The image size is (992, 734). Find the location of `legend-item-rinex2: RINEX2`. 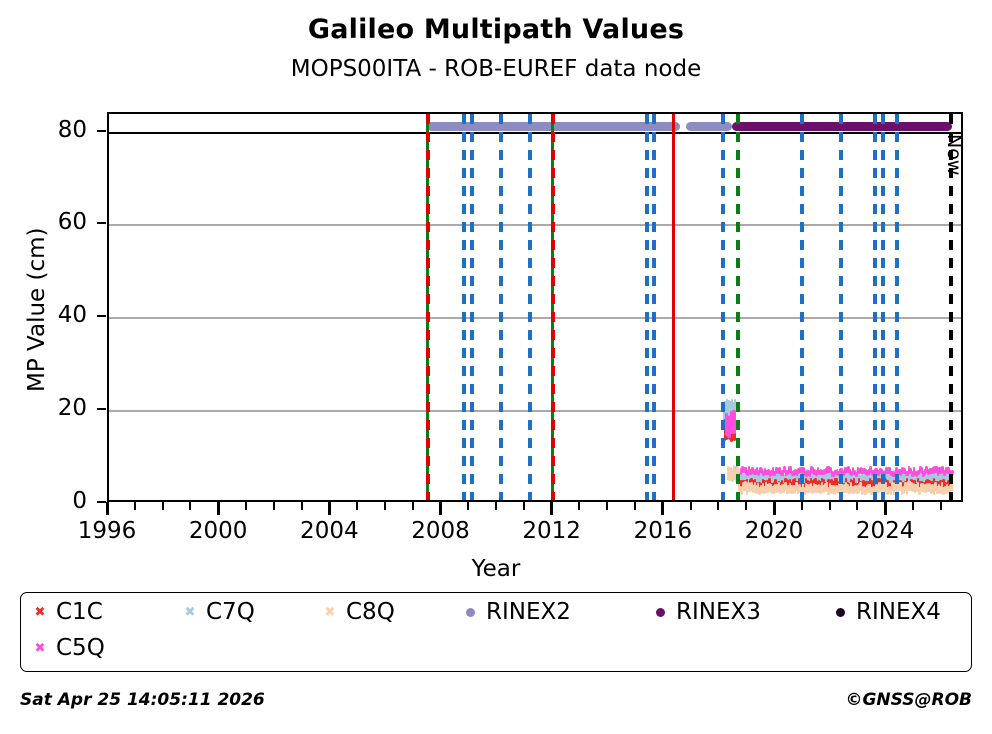

legend-item-rinex2: RINEX2 is located at coordinates (516, 612).